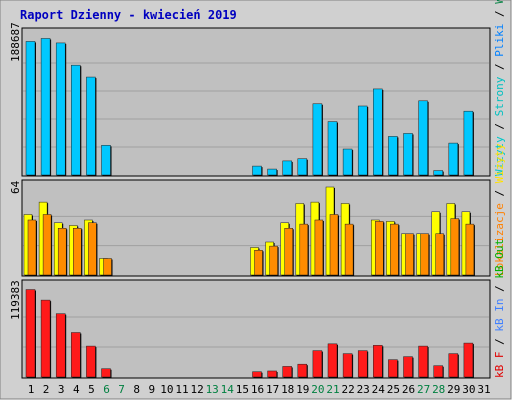 The width and height of the screenshot is (512, 400). I want to click on chart-title: Raport Dzienny - kwiecień 2019, so click(128, 15).